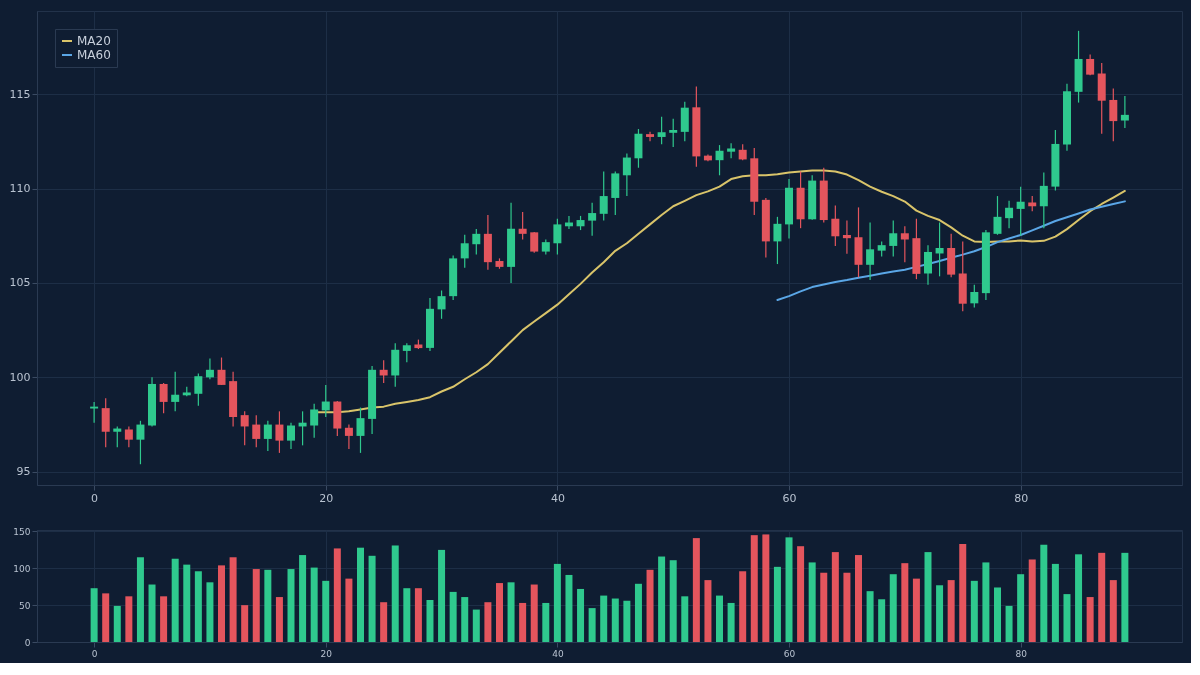  Describe the element at coordinates (20, 189) in the screenshot. I see `y-tick-label: 110` at that location.